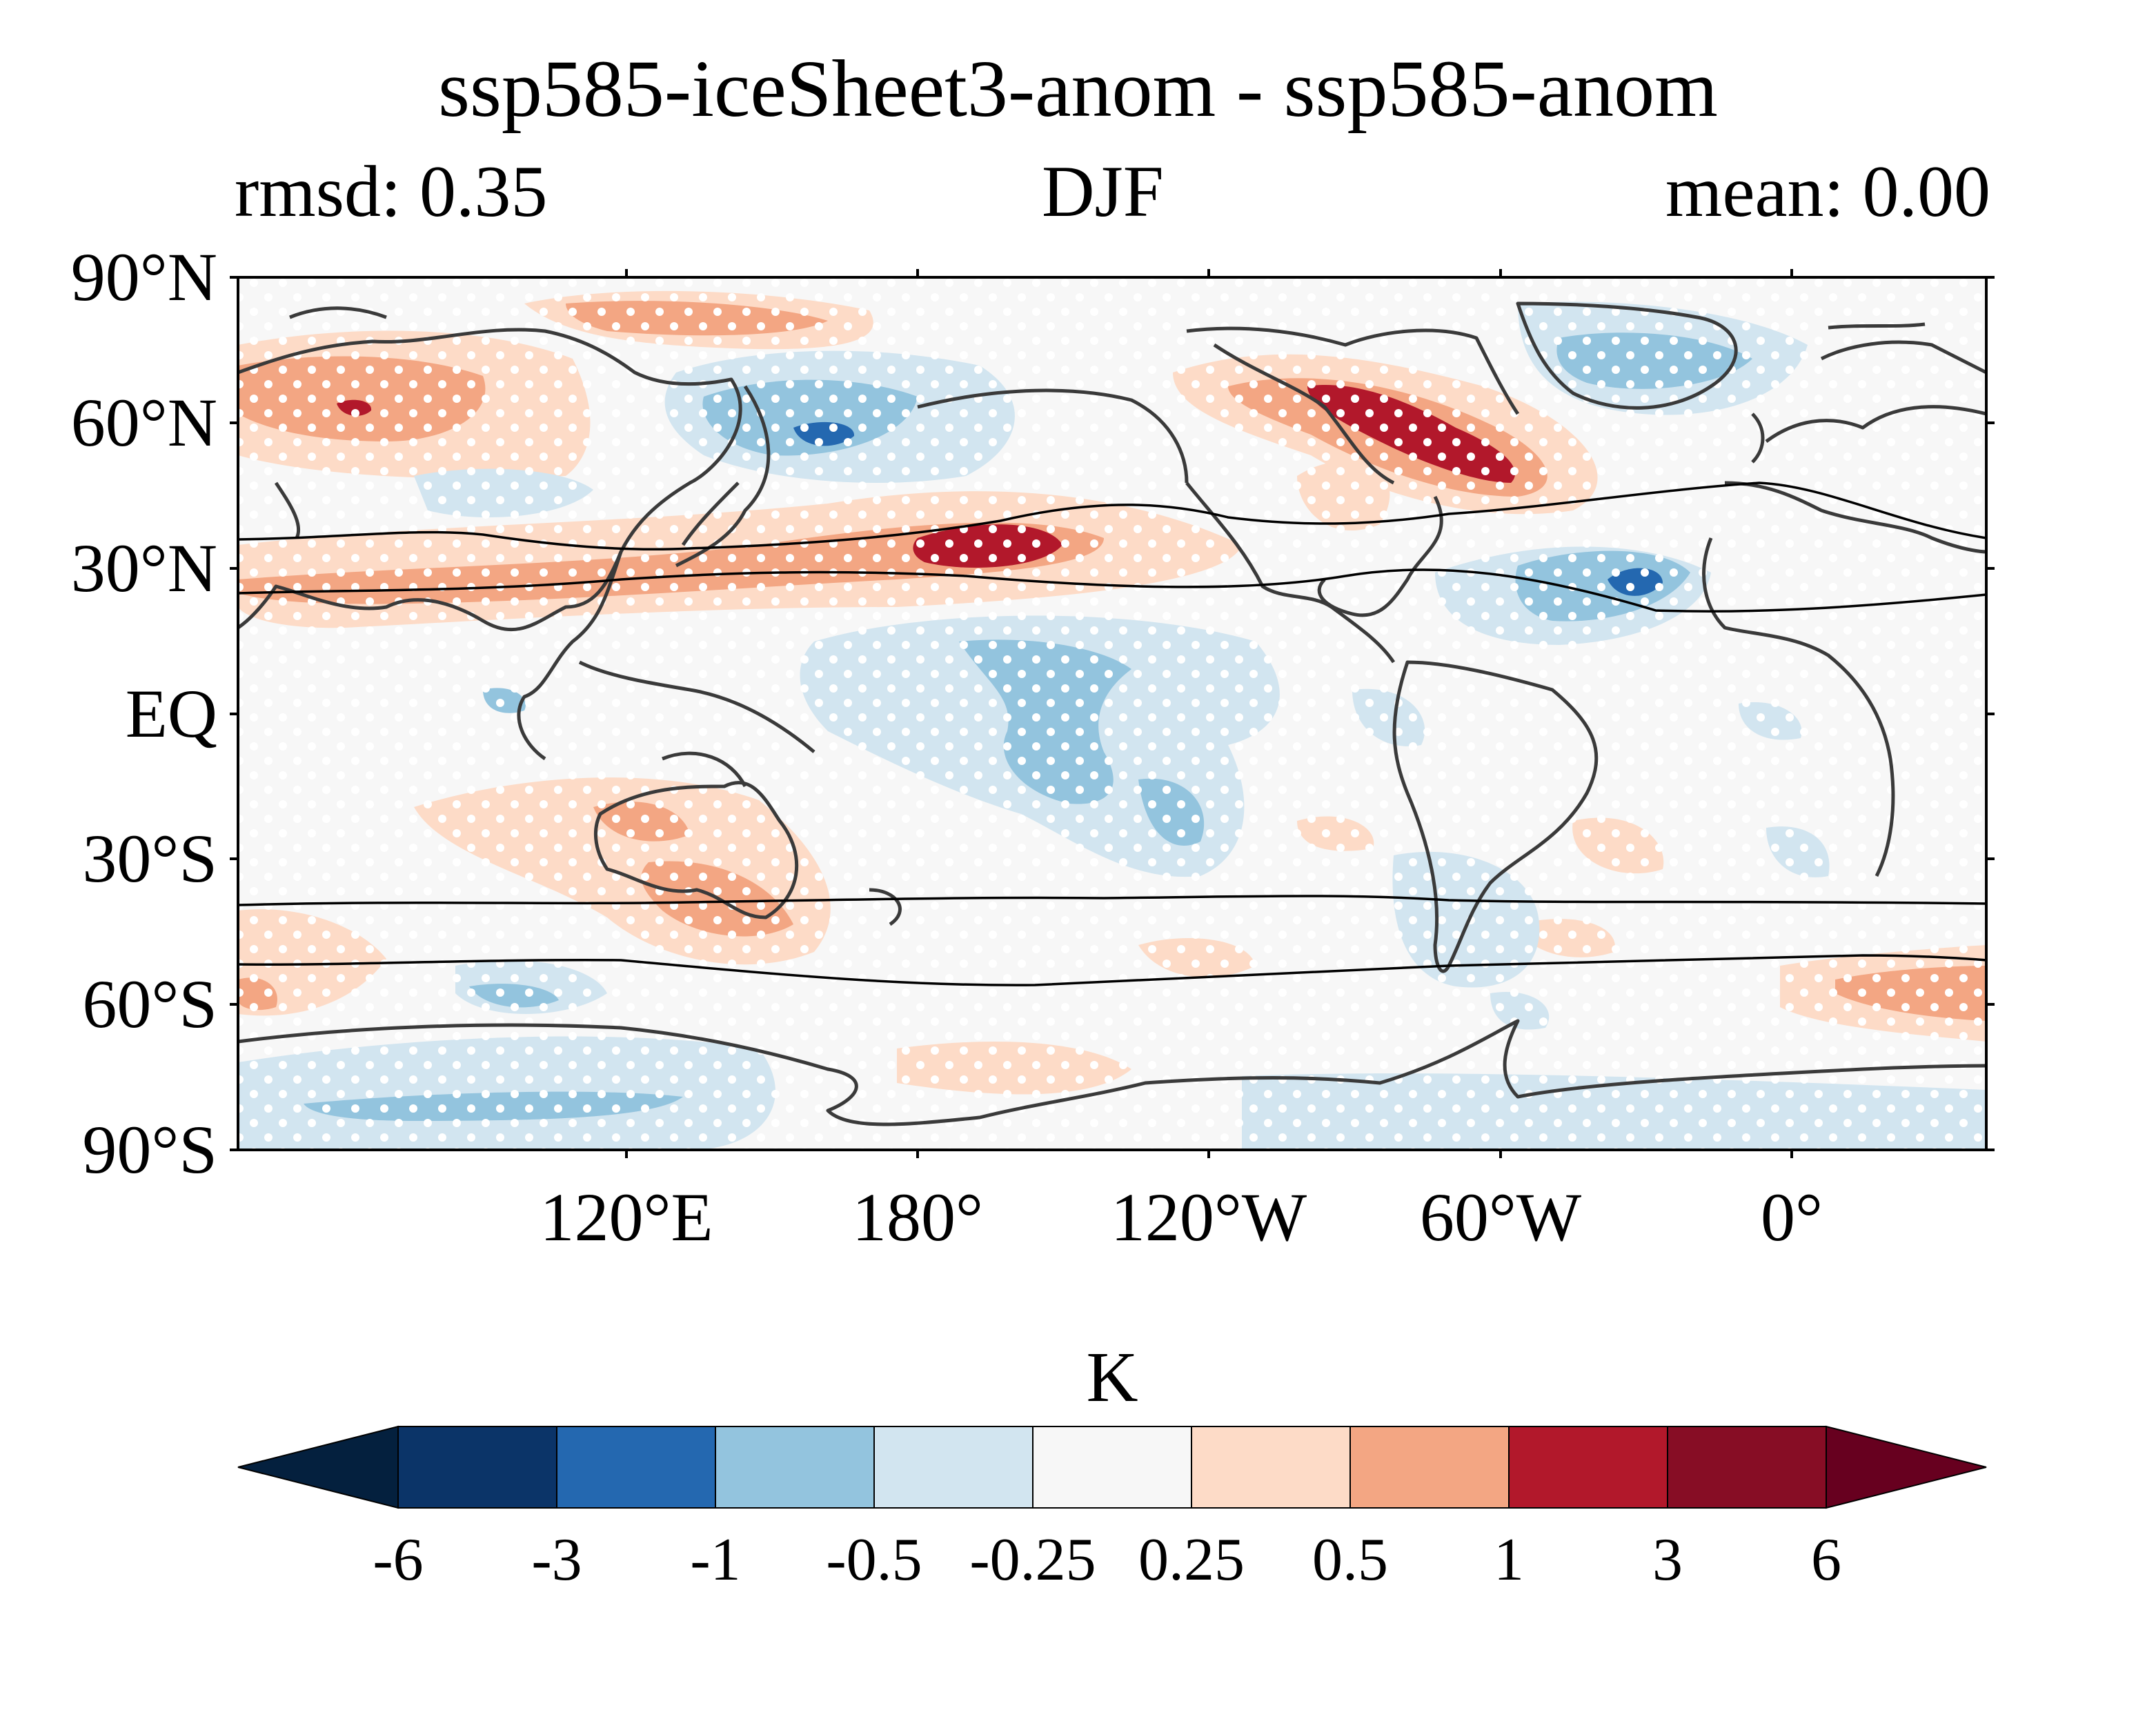 The width and height of the screenshot is (2156, 1710). What do you see at coordinates (917, 1217) in the screenshot?
I see `lon-label-180: 180°` at bounding box center [917, 1217].